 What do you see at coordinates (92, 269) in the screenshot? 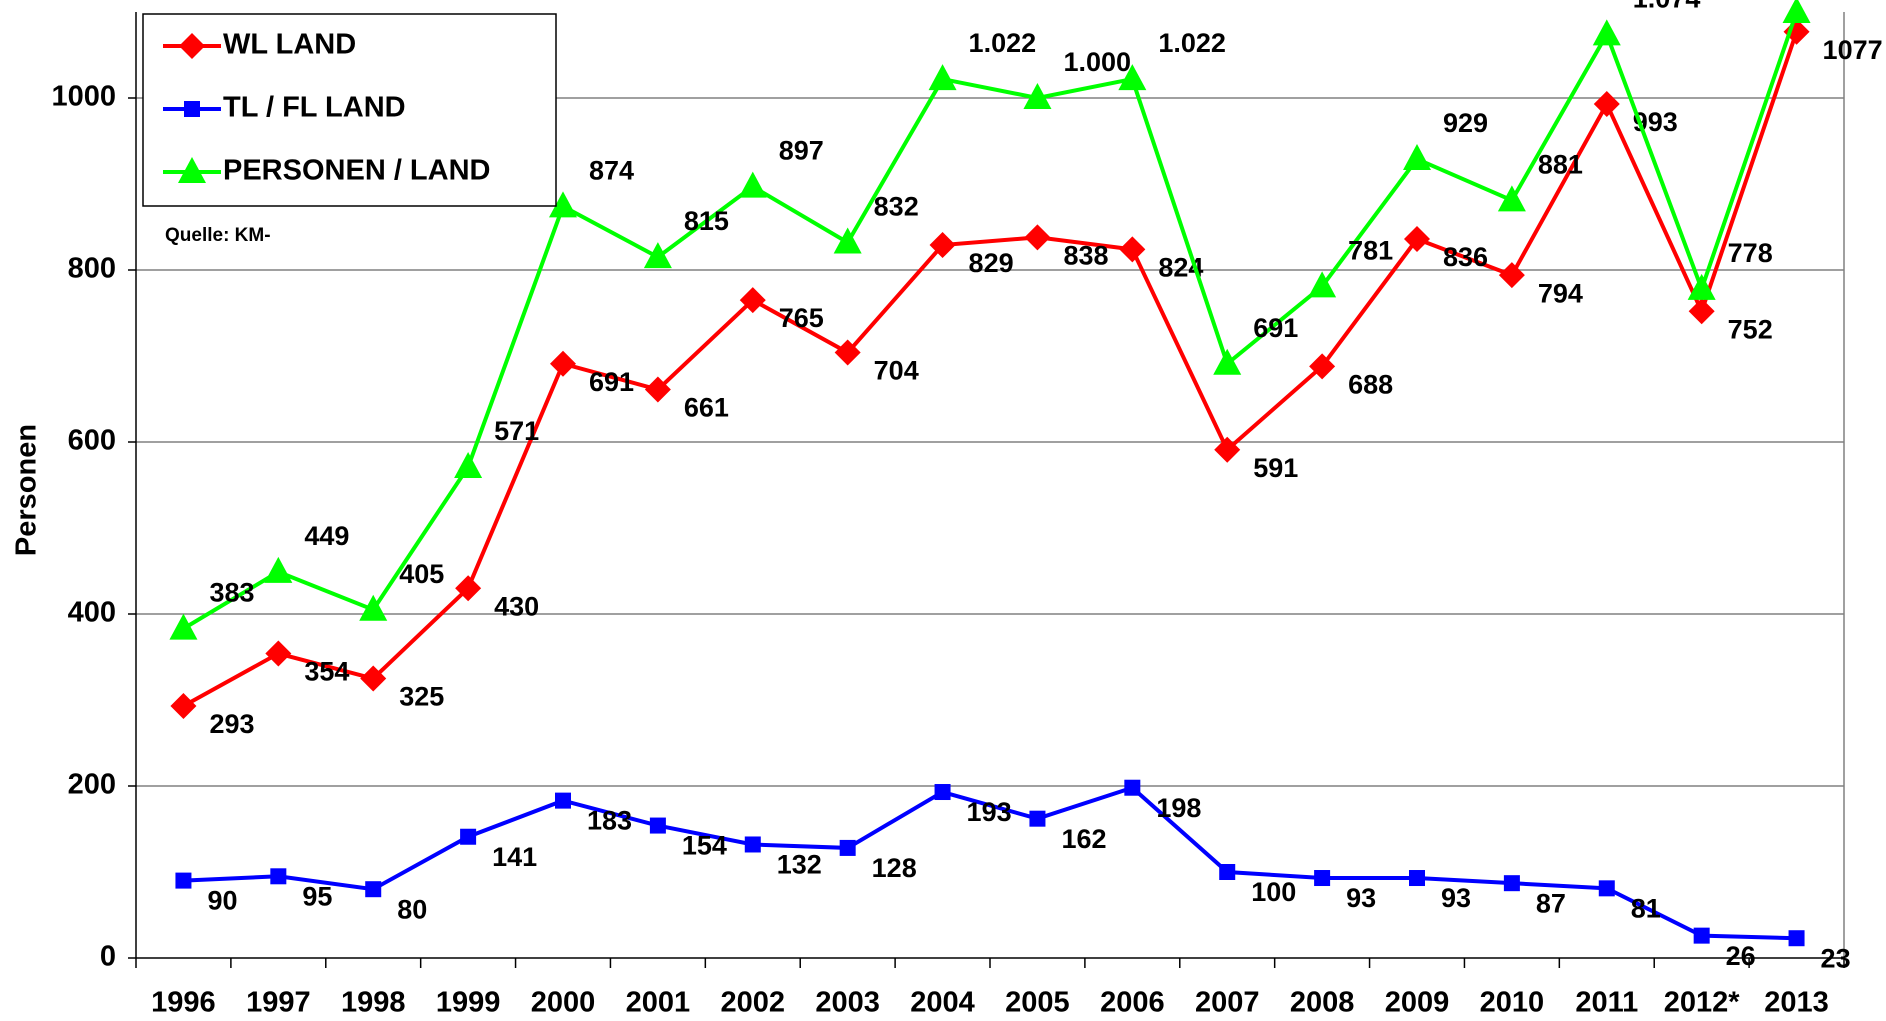
I see `y-tick-label: 800` at bounding box center [92, 269].